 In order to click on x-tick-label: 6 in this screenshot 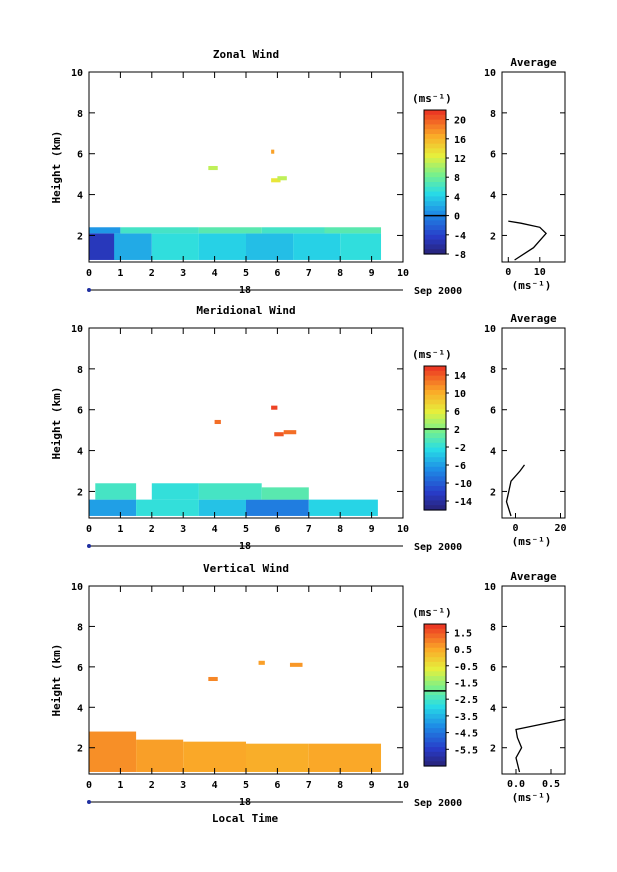, I will do `click(277, 529)`.